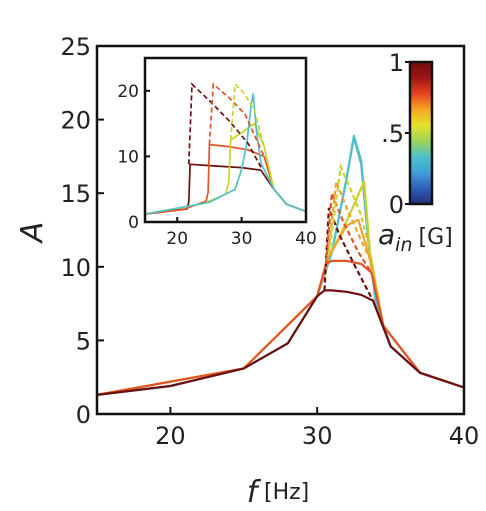  Describe the element at coordinates (386, 234) in the screenshot. I see `colorbar-label-base: a` at that location.